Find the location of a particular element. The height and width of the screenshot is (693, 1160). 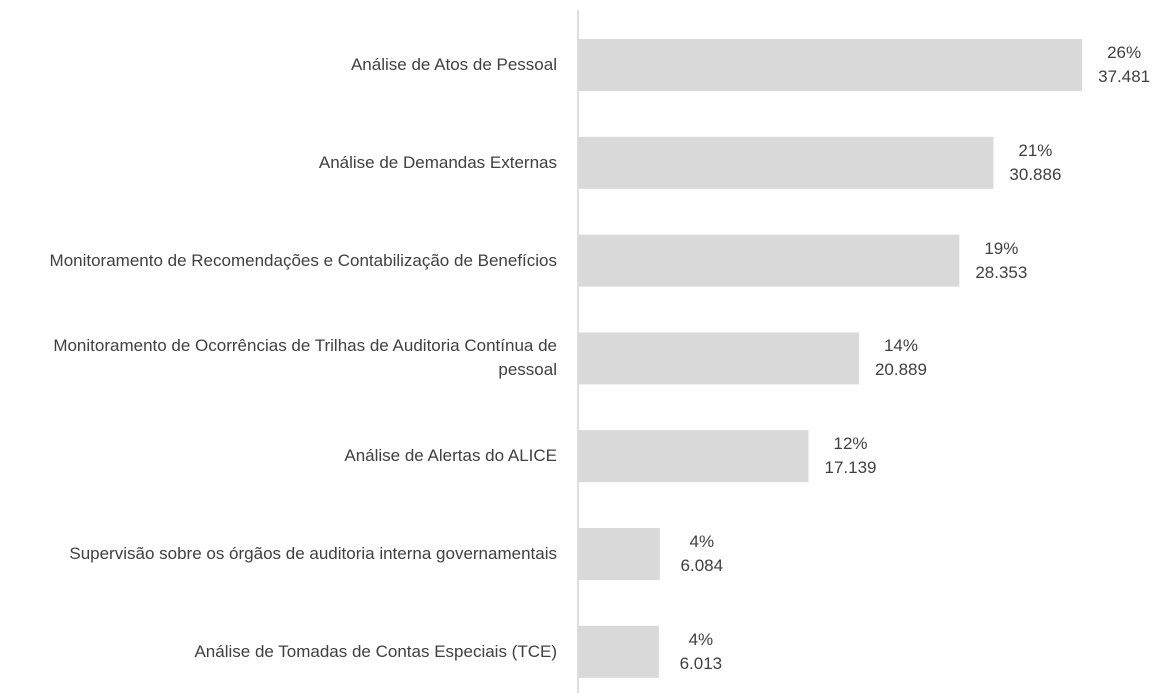

data-label: 14% 20.889 is located at coordinates (901, 358).